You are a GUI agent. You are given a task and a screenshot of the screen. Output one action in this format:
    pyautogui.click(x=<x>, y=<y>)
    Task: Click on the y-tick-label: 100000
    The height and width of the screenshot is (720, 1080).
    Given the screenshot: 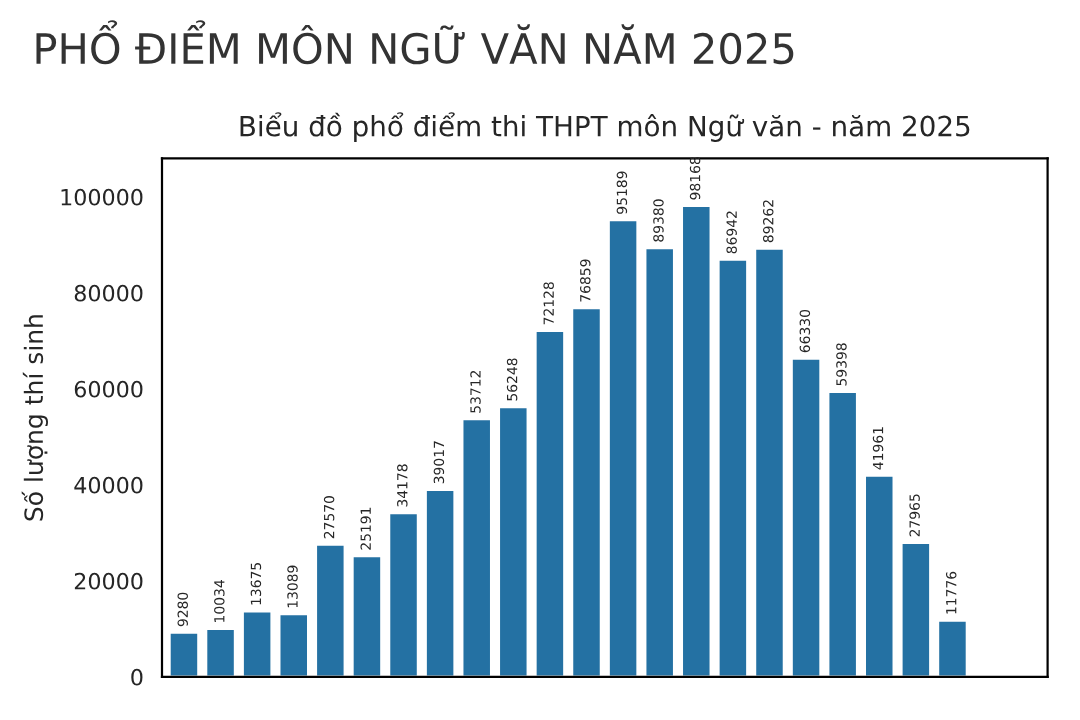 What is the action you would take?
    pyautogui.click(x=102, y=197)
    